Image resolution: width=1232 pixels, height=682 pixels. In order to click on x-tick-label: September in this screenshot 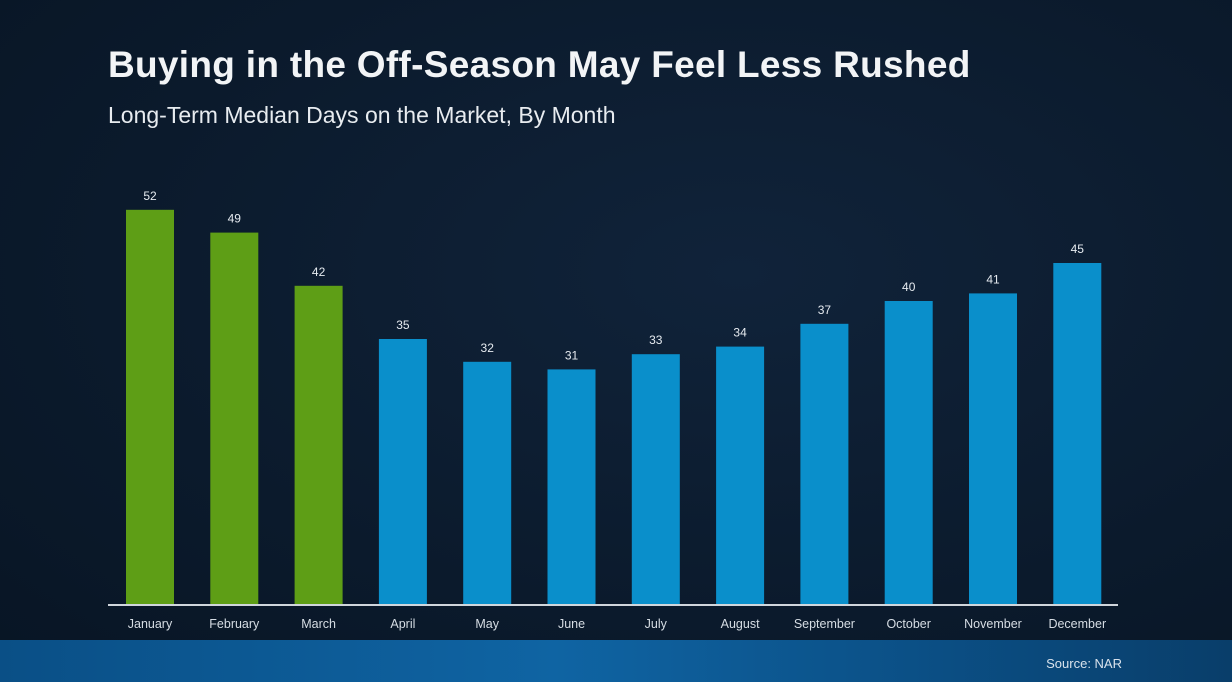, I will do `click(824, 624)`.